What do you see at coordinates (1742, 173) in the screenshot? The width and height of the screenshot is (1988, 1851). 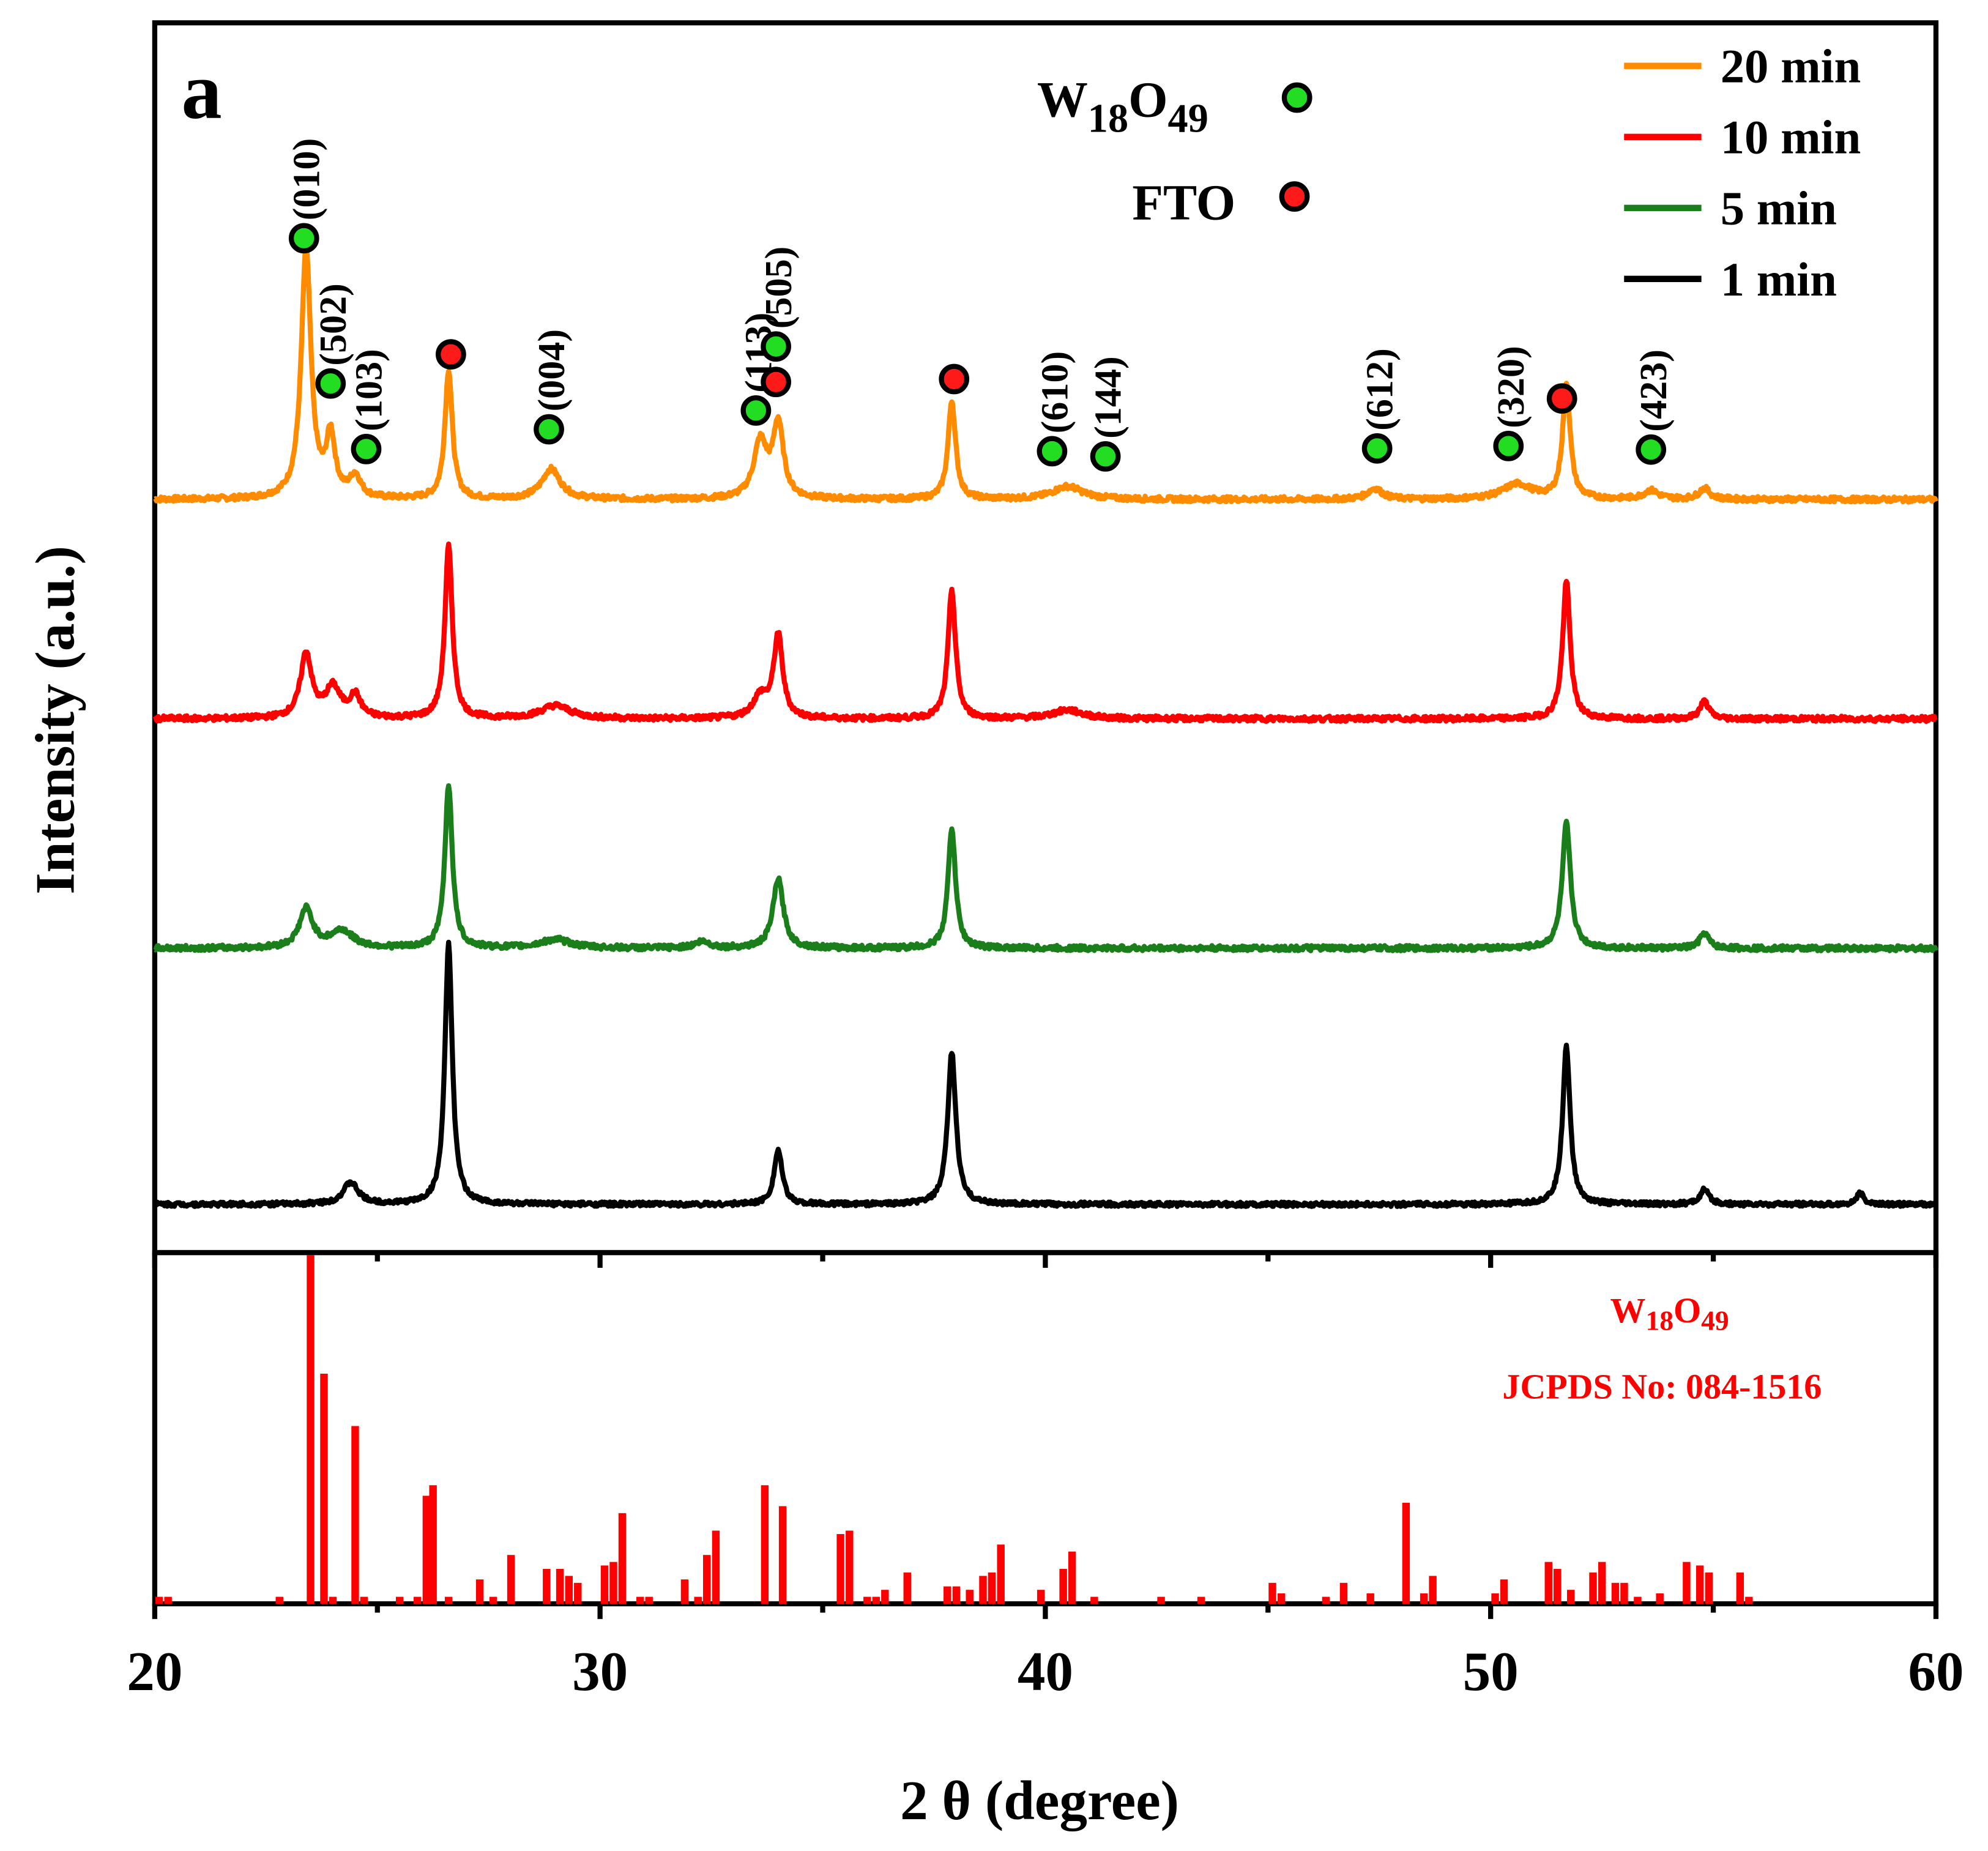 I see `series-legend: 20 min 10 min 5 min 1 min` at bounding box center [1742, 173].